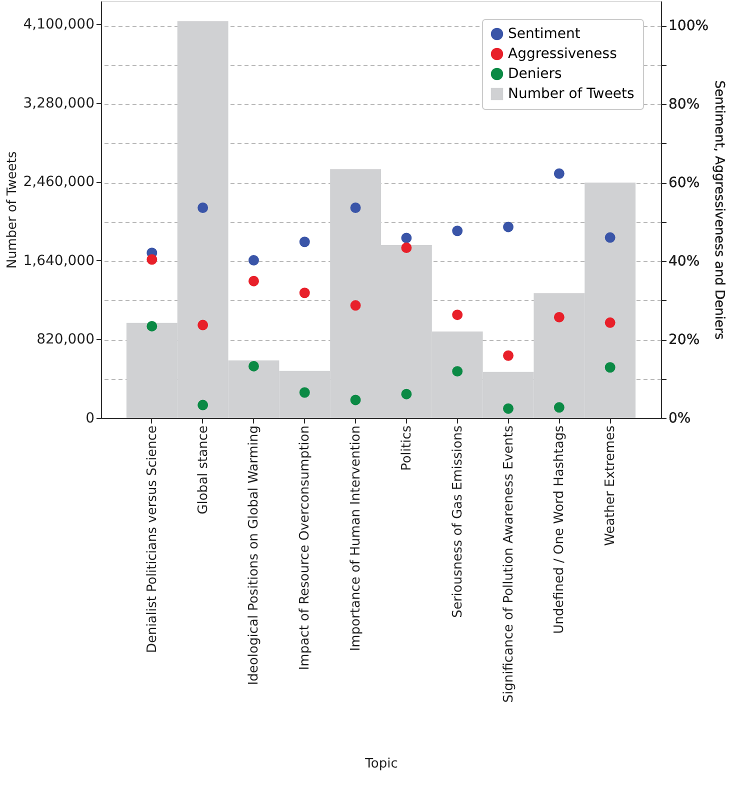 This screenshot has width=744, height=785. I want to click on x-tick-label: Undefined / One Word Hashtags, so click(560, 529).